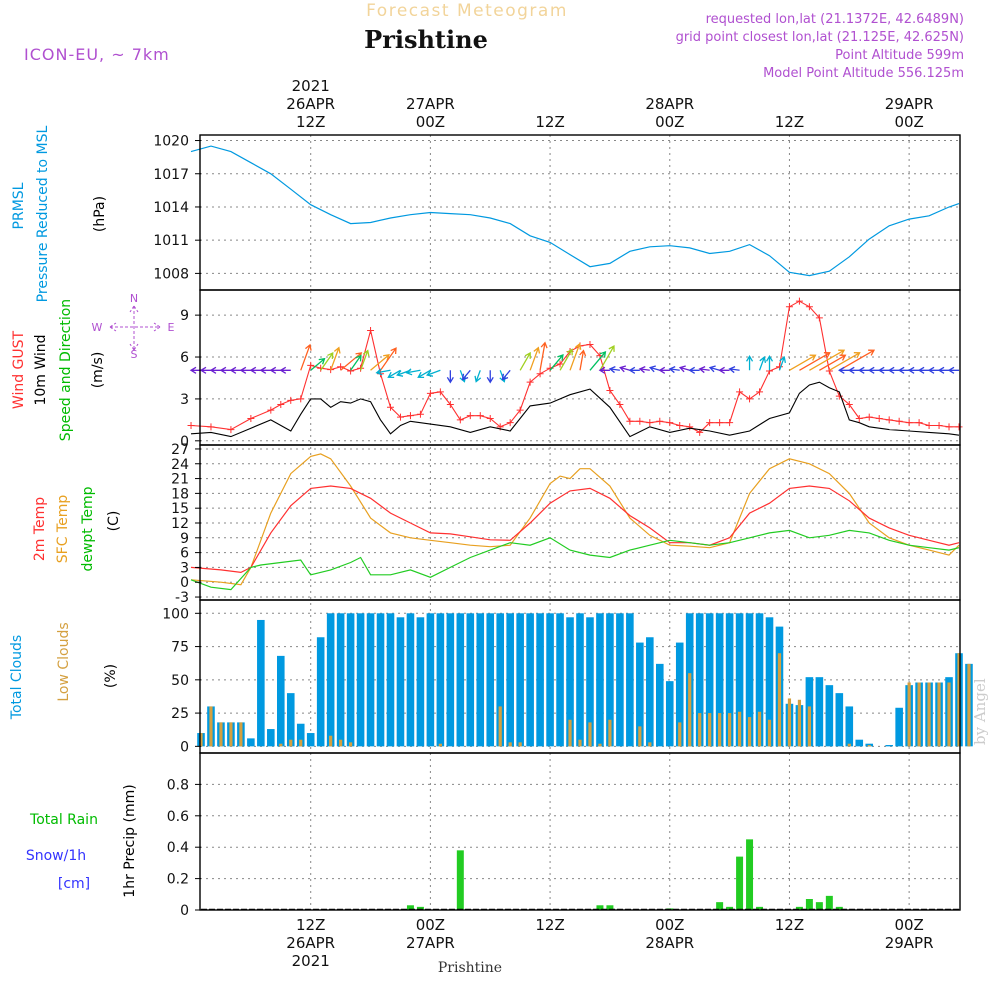  I want to click on temp-label-unit: (C), so click(114, 521).